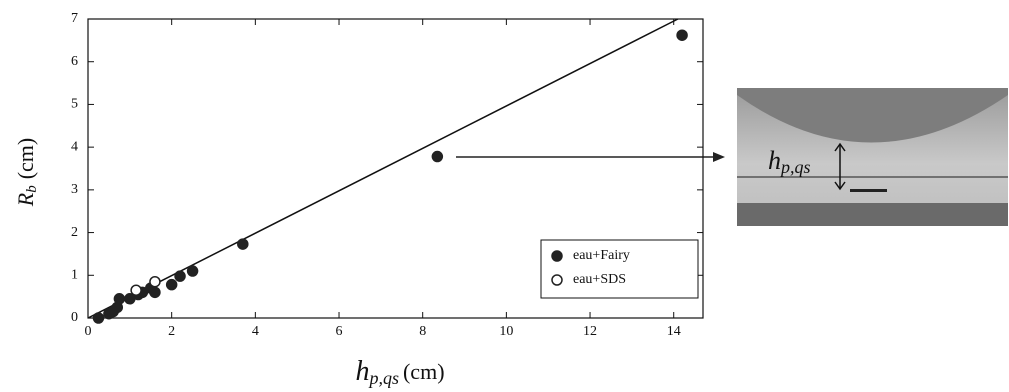 The height and width of the screenshot is (392, 1009). What do you see at coordinates (774, 160) in the screenshot?
I see `inset-label-main: h` at bounding box center [774, 160].